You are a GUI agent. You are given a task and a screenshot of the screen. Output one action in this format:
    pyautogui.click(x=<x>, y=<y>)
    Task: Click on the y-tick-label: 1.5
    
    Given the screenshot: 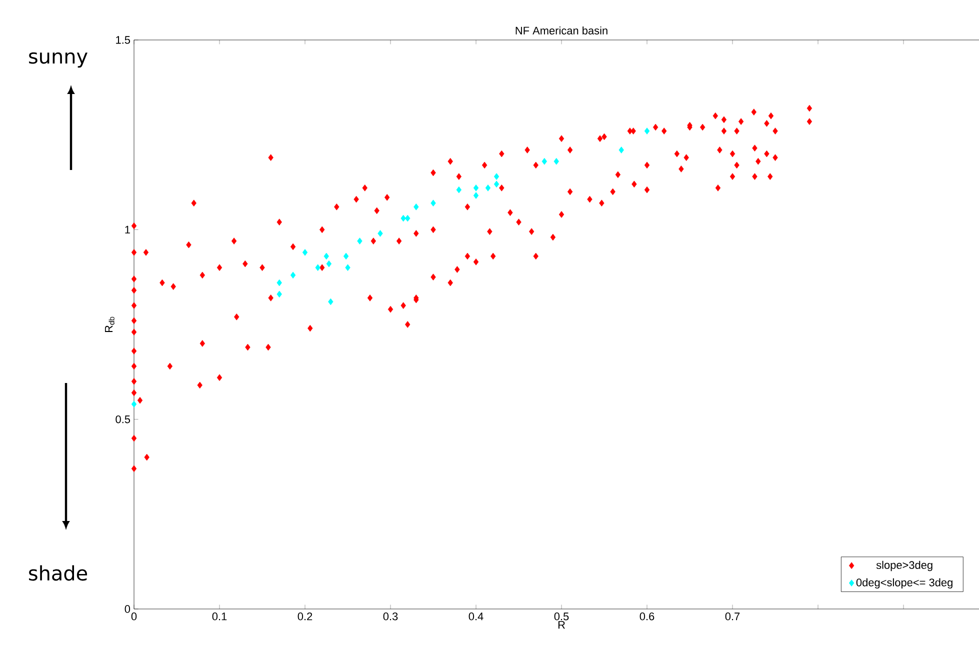 What is the action you would take?
    pyautogui.click(x=123, y=40)
    